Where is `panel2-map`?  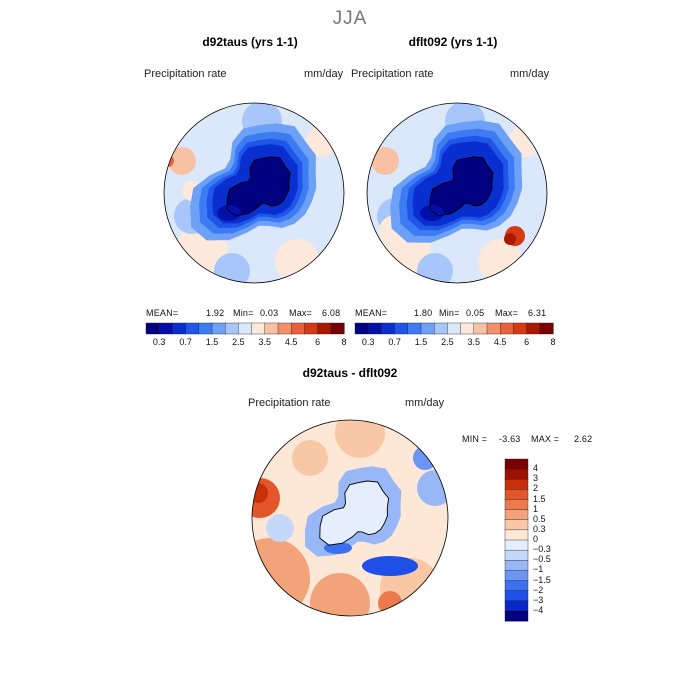 panel2-map is located at coordinates (457, 193).